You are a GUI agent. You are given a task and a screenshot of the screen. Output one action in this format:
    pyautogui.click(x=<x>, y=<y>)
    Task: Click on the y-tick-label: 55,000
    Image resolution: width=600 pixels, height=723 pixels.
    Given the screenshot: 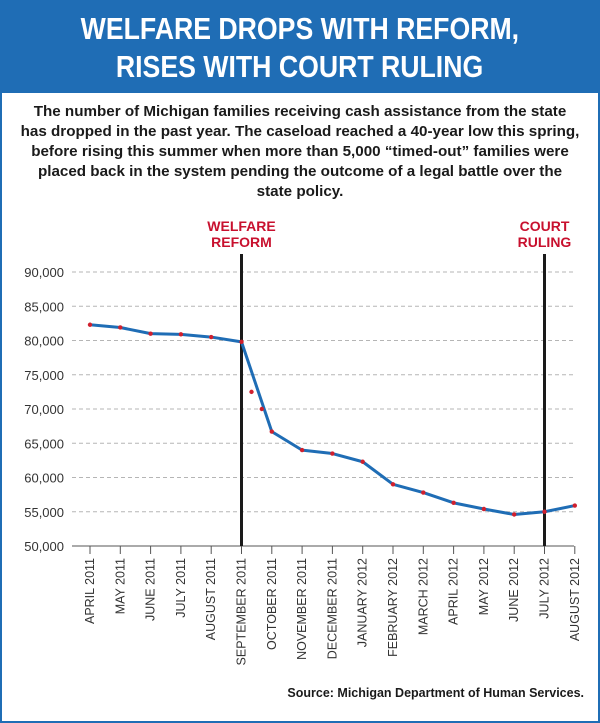 What is the action you would take?
    pyautogui.click(x=44, y=512)
    